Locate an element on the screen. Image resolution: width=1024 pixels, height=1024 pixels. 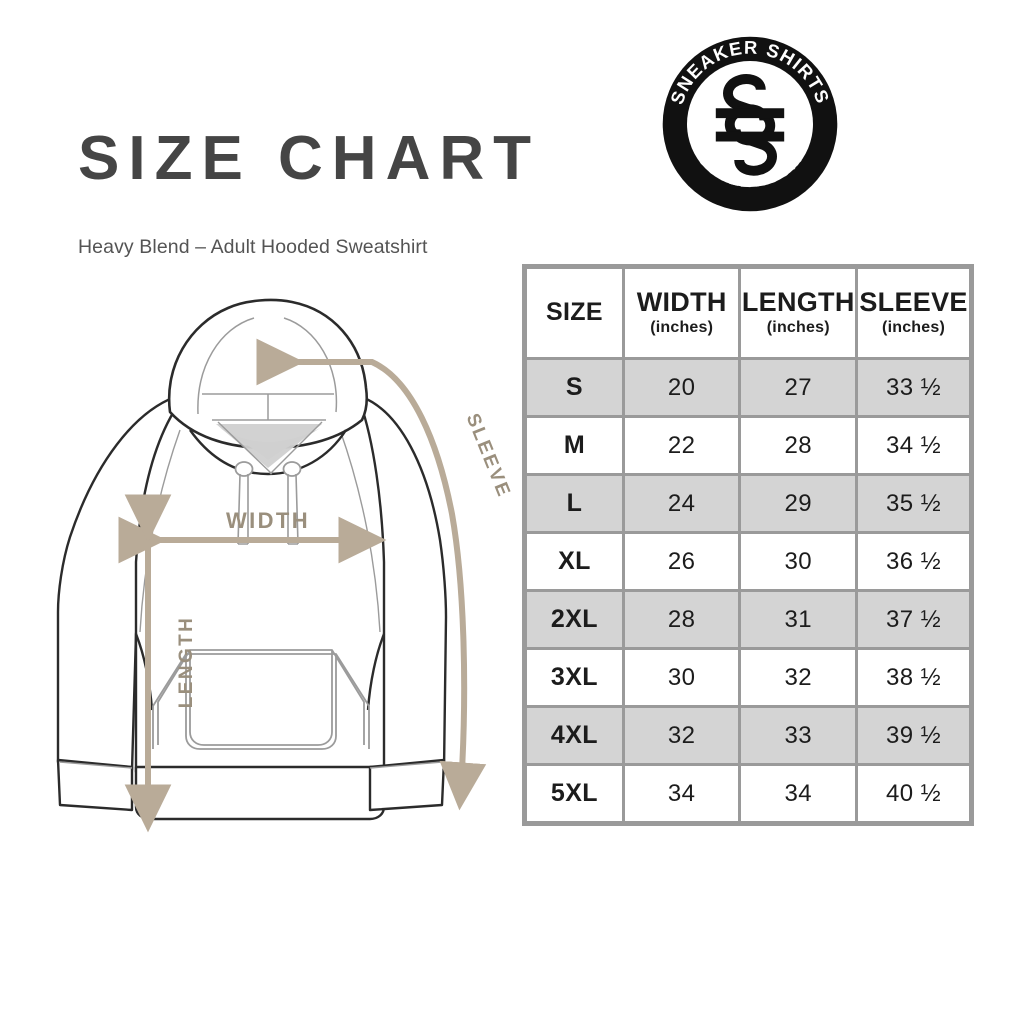
column-header-sleeve: SLEEVE (inches) is located at coordinates (913, 313).